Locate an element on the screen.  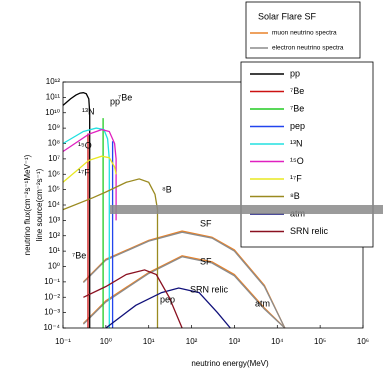
annotation: ¹³N is located at coordinates (88, 111).